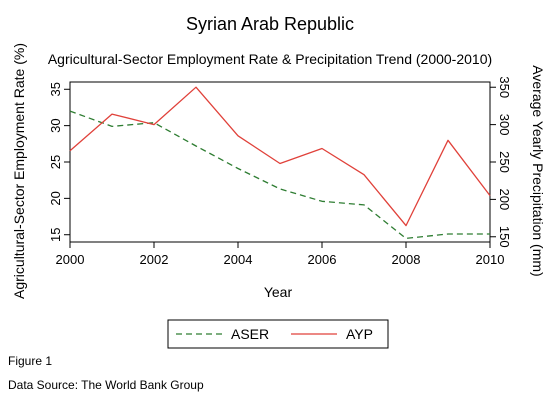  Describe the element at coordinates (196, 146) in the screenshot. I see `point-aser-2003` at that location.